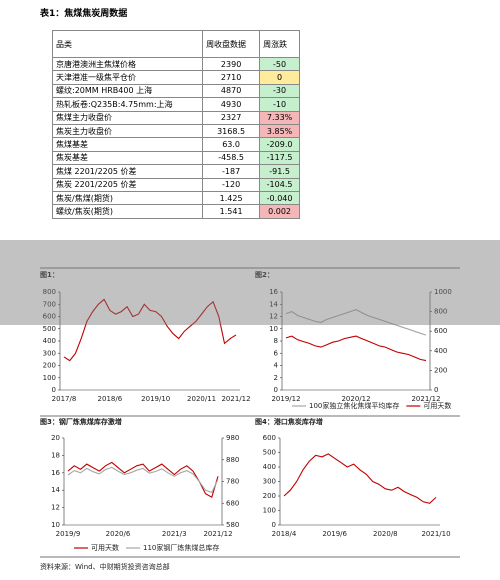  What do you see at coordinates (440, 351) in the screenshot?
I see `y2-tick-label: 400` at bounding box center [440, 351].